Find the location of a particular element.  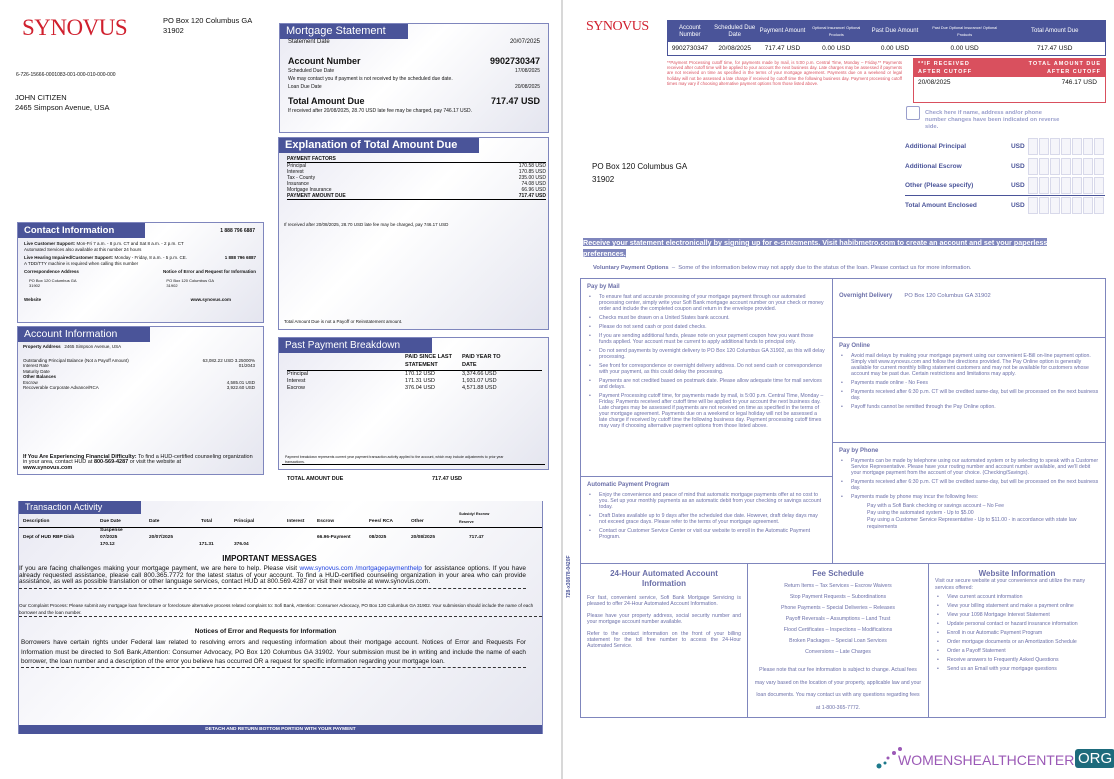

dots-icon is located at coordinates (889, 758).